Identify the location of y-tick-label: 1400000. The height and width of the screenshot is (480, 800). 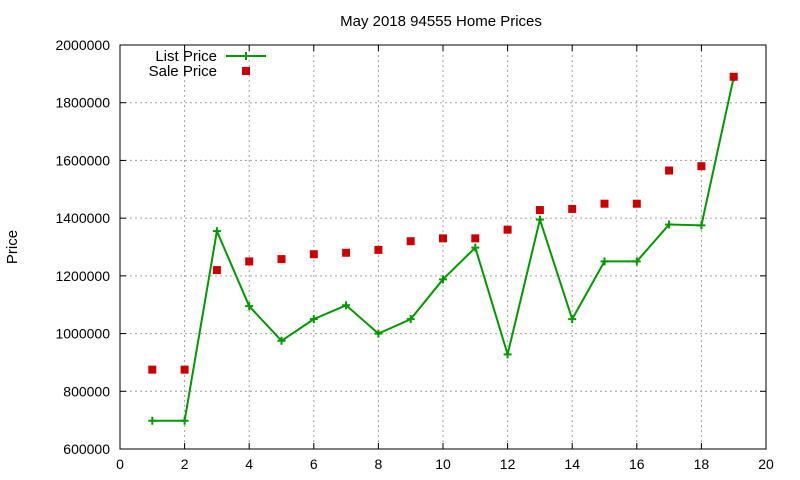
(82, 218).